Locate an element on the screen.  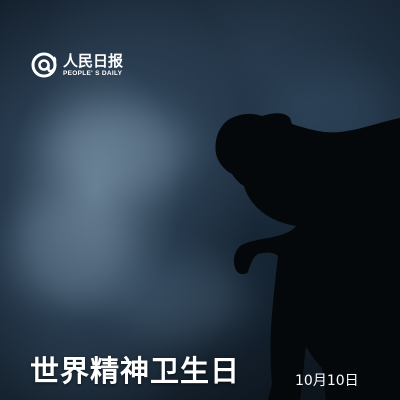
peoples-daily-logo: 人民日报 PEOPLE' S DAILY is located at coordinates (76, 65).